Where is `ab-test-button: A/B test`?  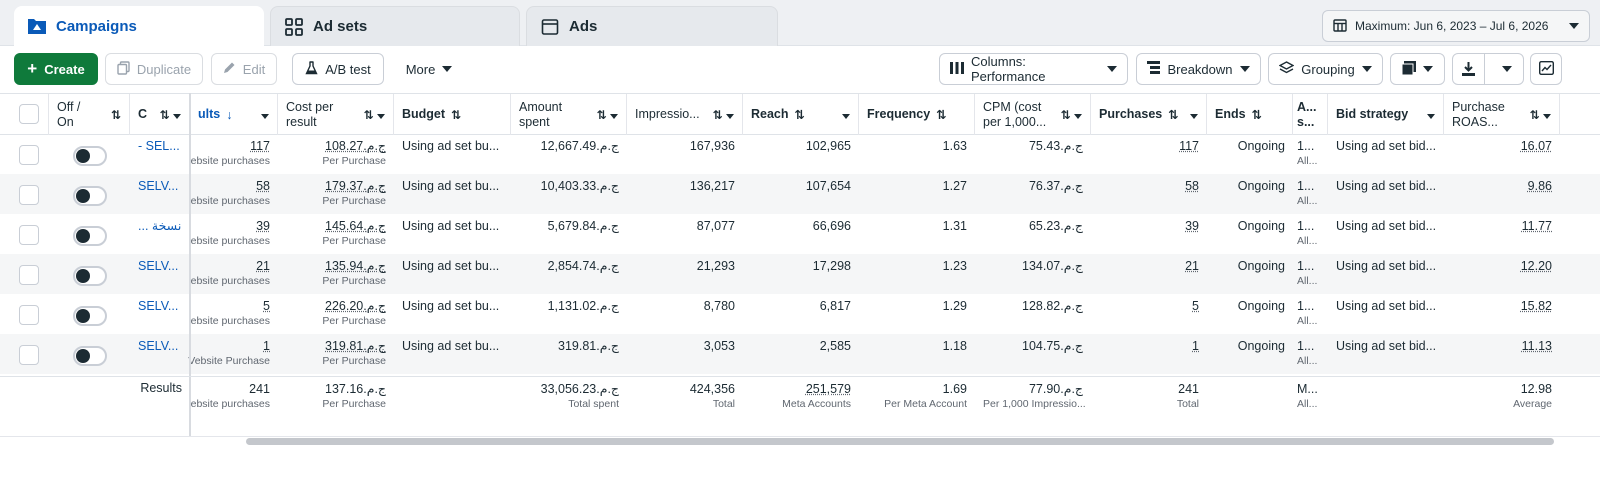 ab-test-button: A/B test is located at coordinates (338, 69).